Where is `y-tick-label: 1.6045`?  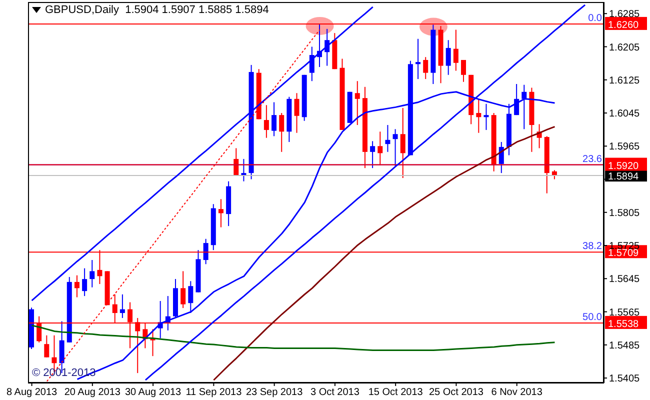
y-tick-label: 1.6045 is located at coordinates (624, 114).